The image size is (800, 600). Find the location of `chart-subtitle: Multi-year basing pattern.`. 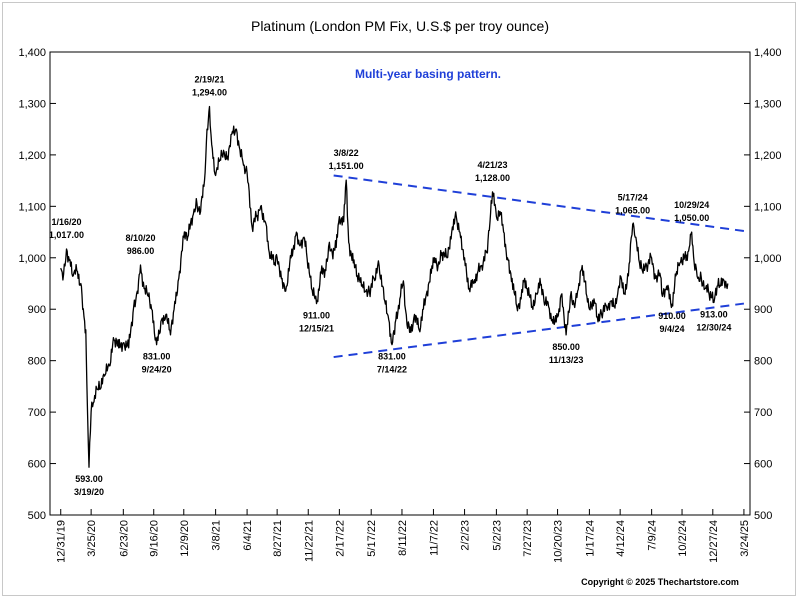

chart-subtitle: Multi-year basing pattern. is located at coordinates (428, 74).